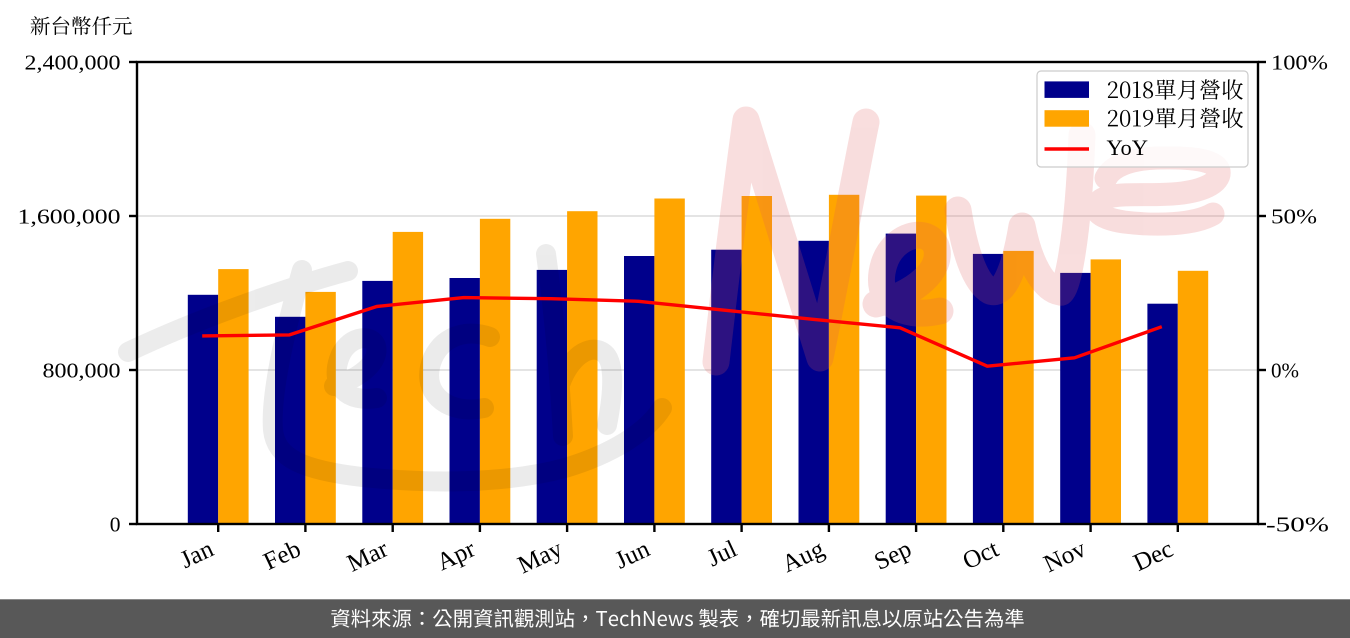 The height and width of the screenshot is (638, 1350). I want to click on svg-text: 0%, so click(1285, 371).